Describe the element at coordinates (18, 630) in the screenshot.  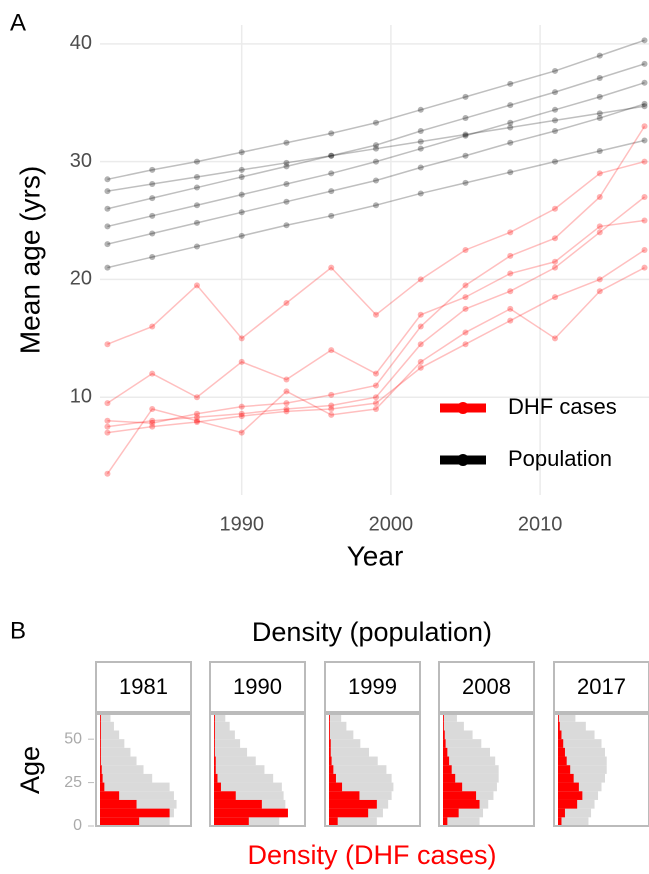
I see `panel-tag: B` at that location.